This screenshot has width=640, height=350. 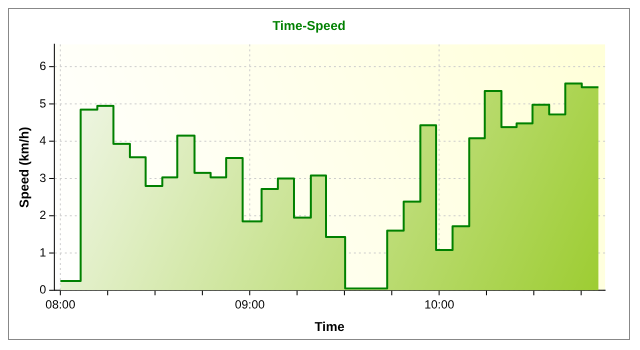 I want to click on y-tick-label: 6, so click(x=43, y=66).